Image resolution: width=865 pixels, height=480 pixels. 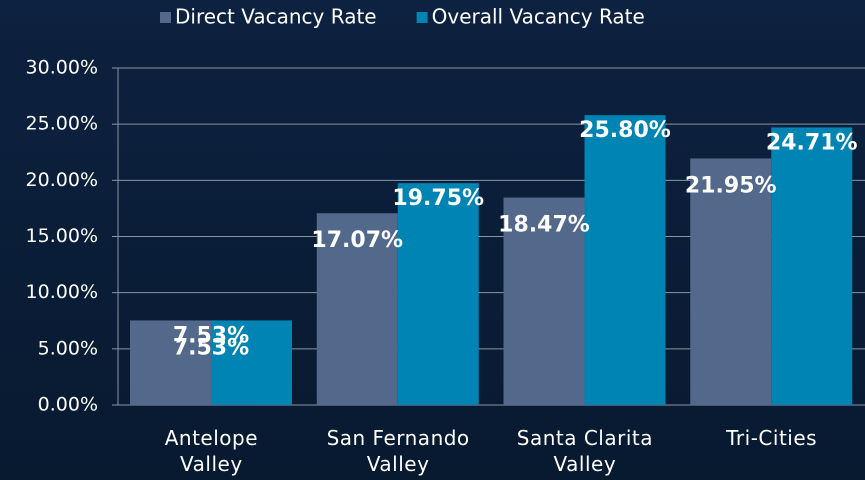 What do you see at coordinates (62, 68) in the screenshot?
I see `y-tick-label: 30.00%` at bounding box center [62, 68].